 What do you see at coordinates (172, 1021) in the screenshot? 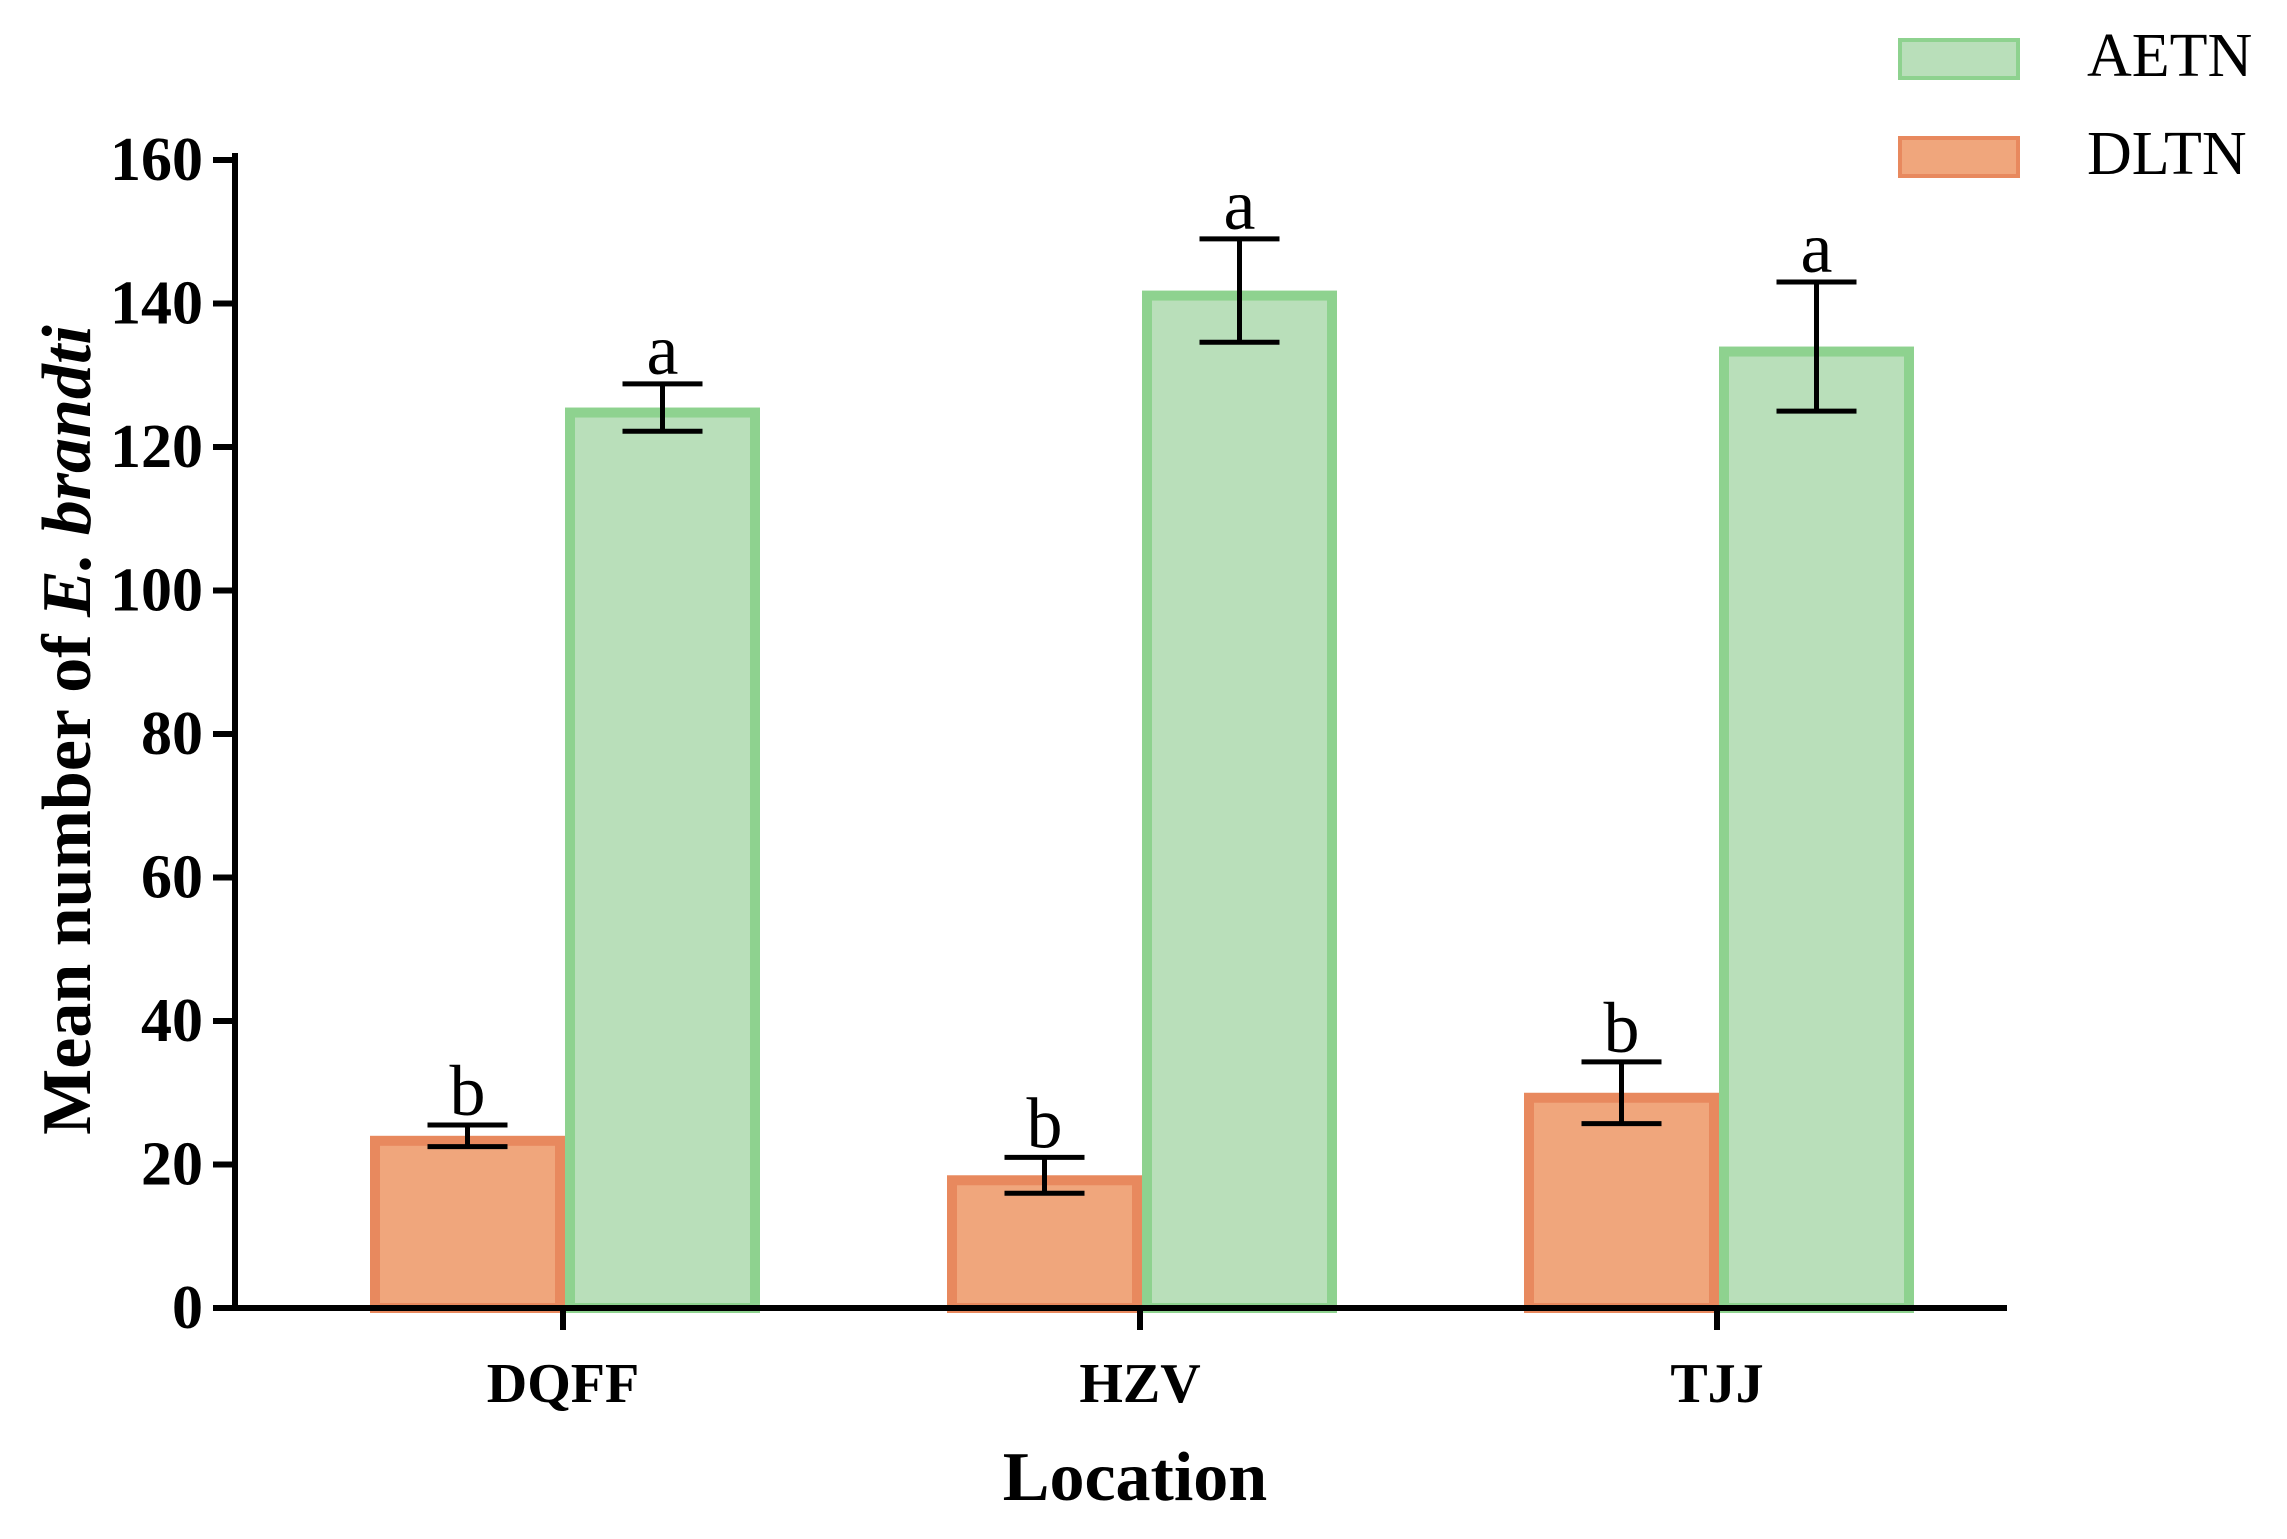
I see `y-tick-label: 40` at bounding box center [172, 1021].